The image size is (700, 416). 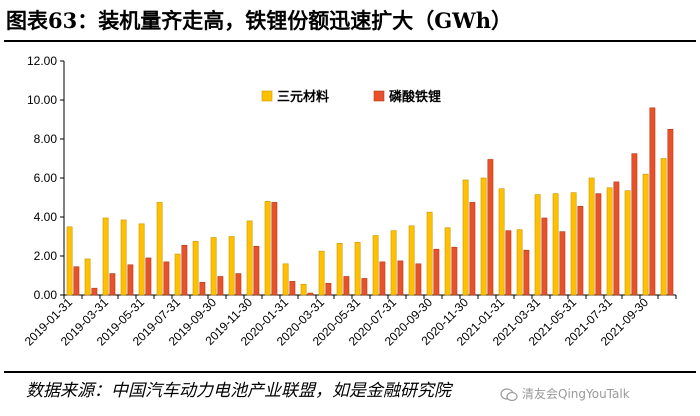 What do you see at coordinates (46, 139) in the screenshot?
I see `y-tick-label: 8.00` at bounding box center [46, 139].